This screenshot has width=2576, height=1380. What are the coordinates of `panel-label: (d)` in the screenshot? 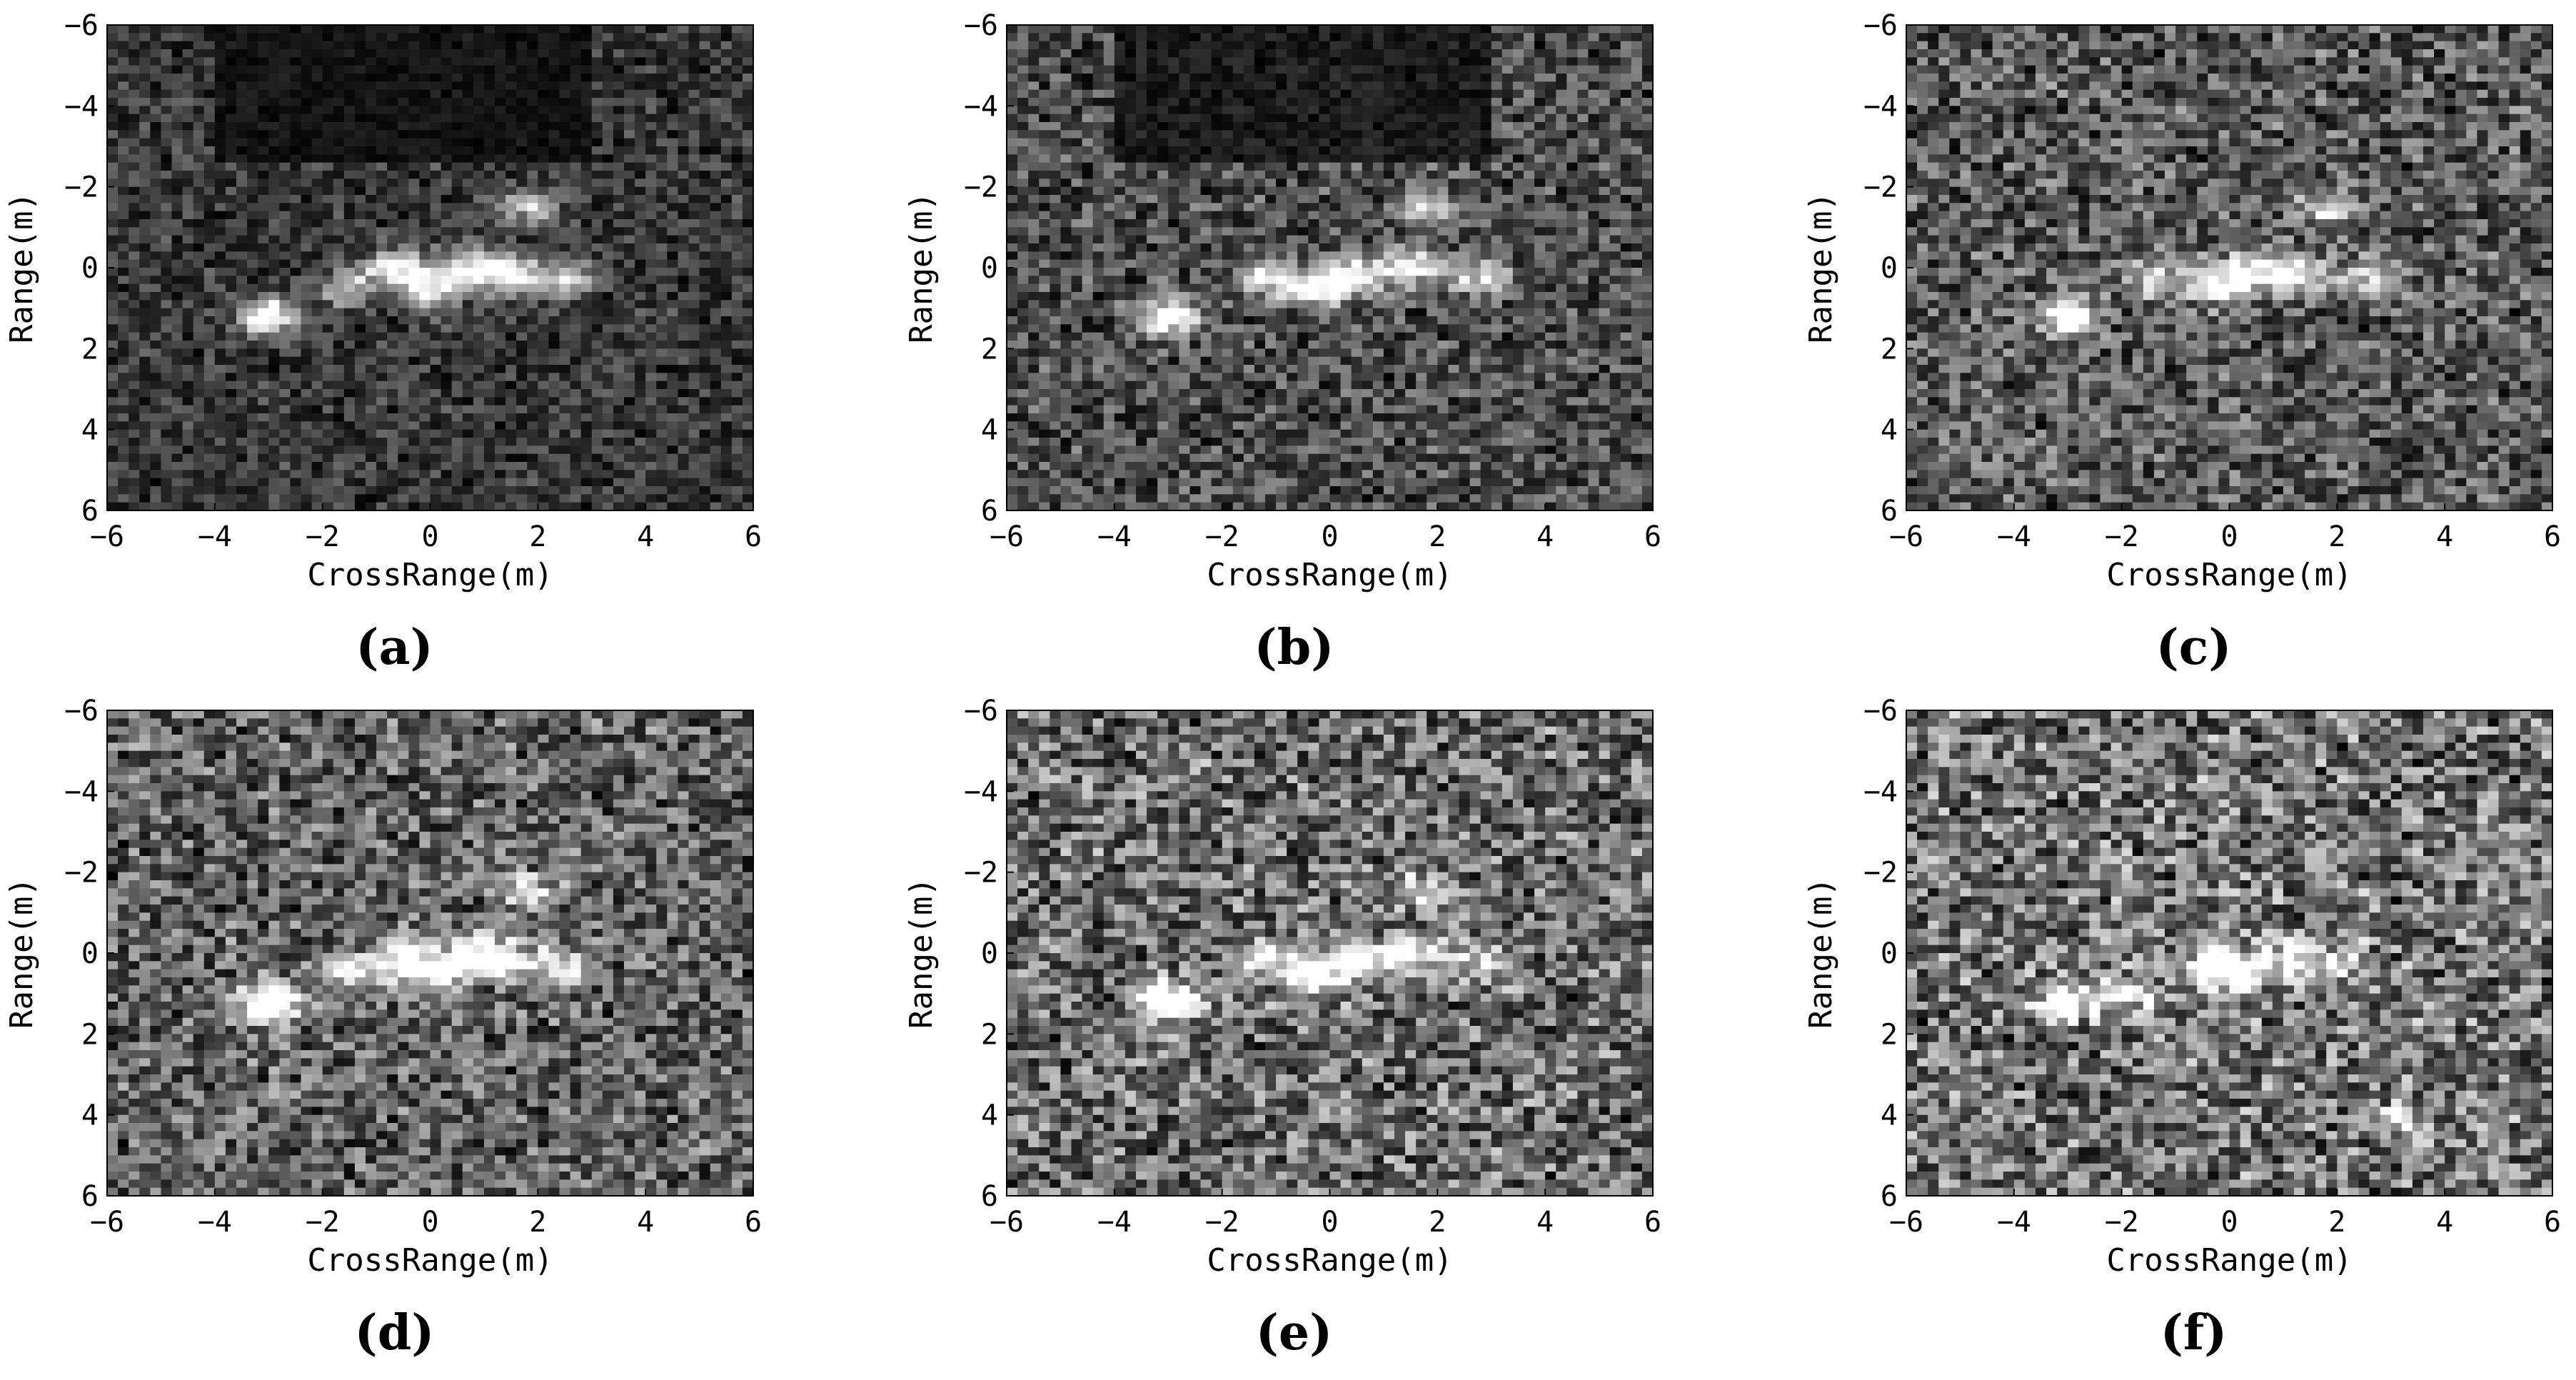 It's located at (395, 1332).